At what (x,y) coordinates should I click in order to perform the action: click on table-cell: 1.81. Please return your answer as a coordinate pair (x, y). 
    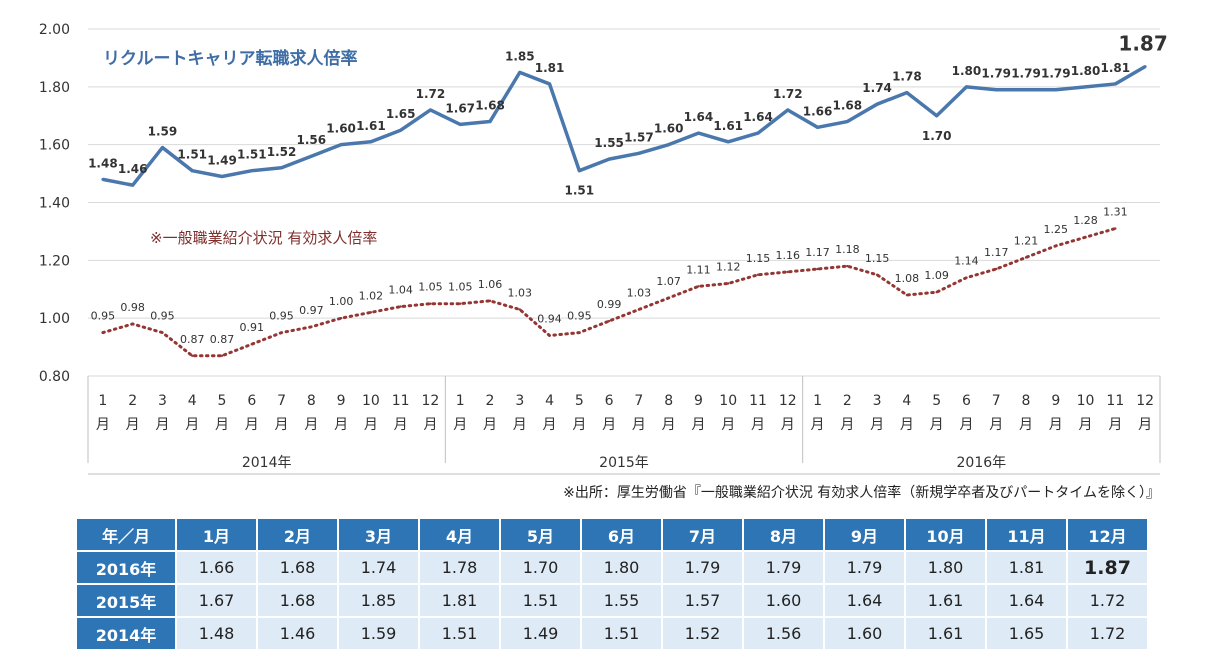
    Looking at the image, I should click on (1026, 567).